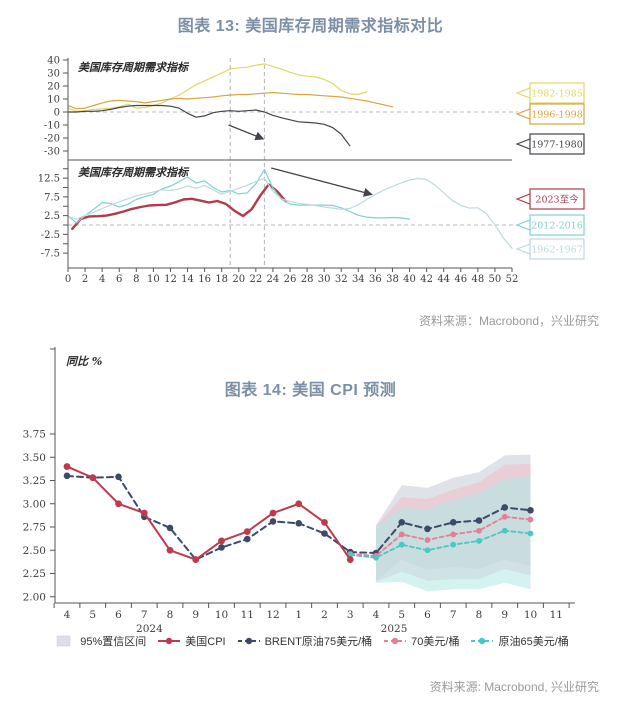  What do you see at coordinates (34, 458) in the screenshot?
I see `y-tick-label: 3.50` at bounding box center [34, 458].